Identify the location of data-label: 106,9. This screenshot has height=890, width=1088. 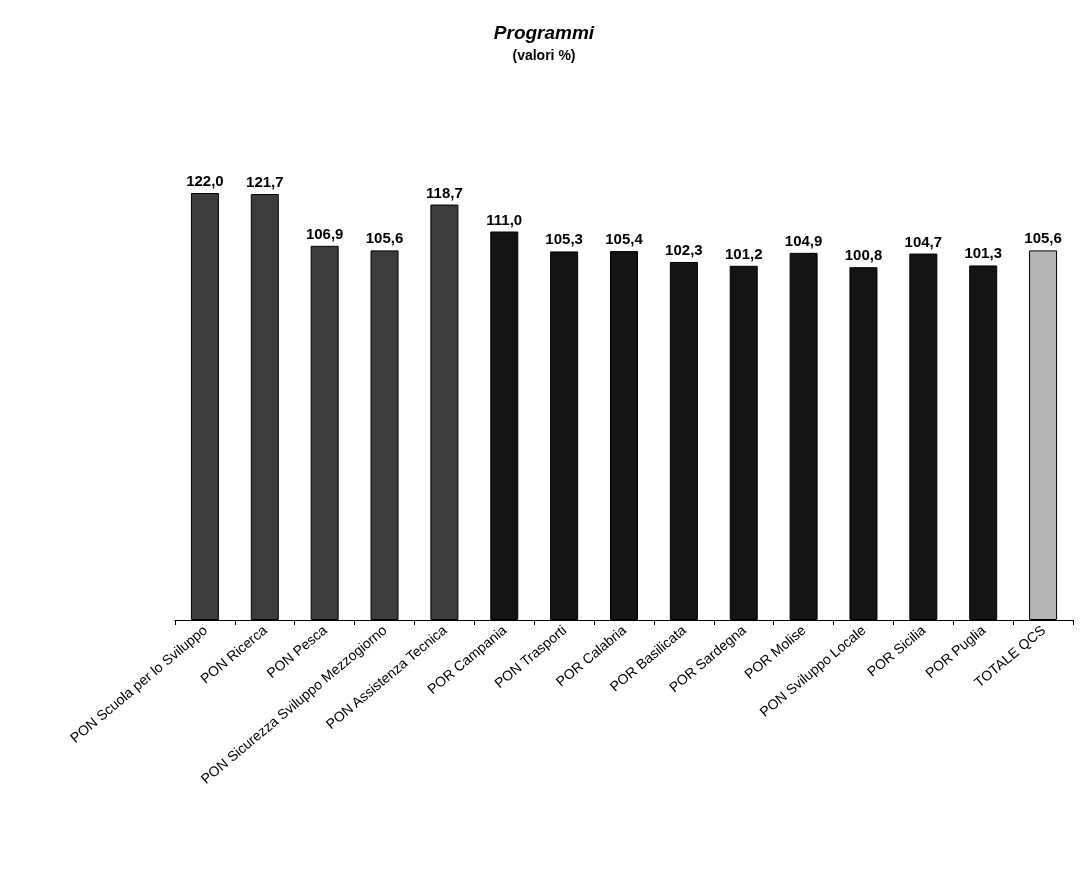
(324, 233).